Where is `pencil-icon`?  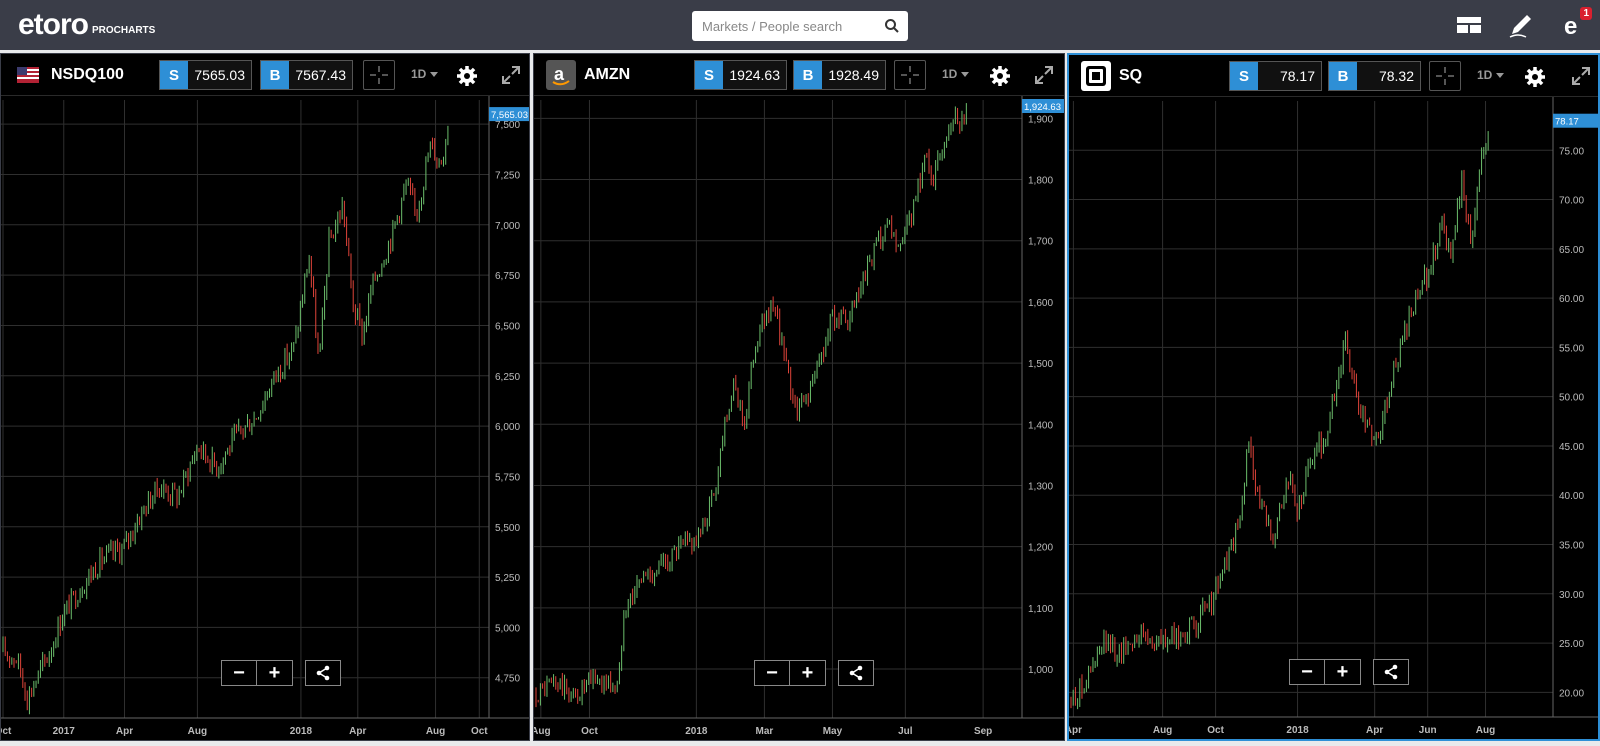 pencil-icon is located at coordinates (1521, 25).